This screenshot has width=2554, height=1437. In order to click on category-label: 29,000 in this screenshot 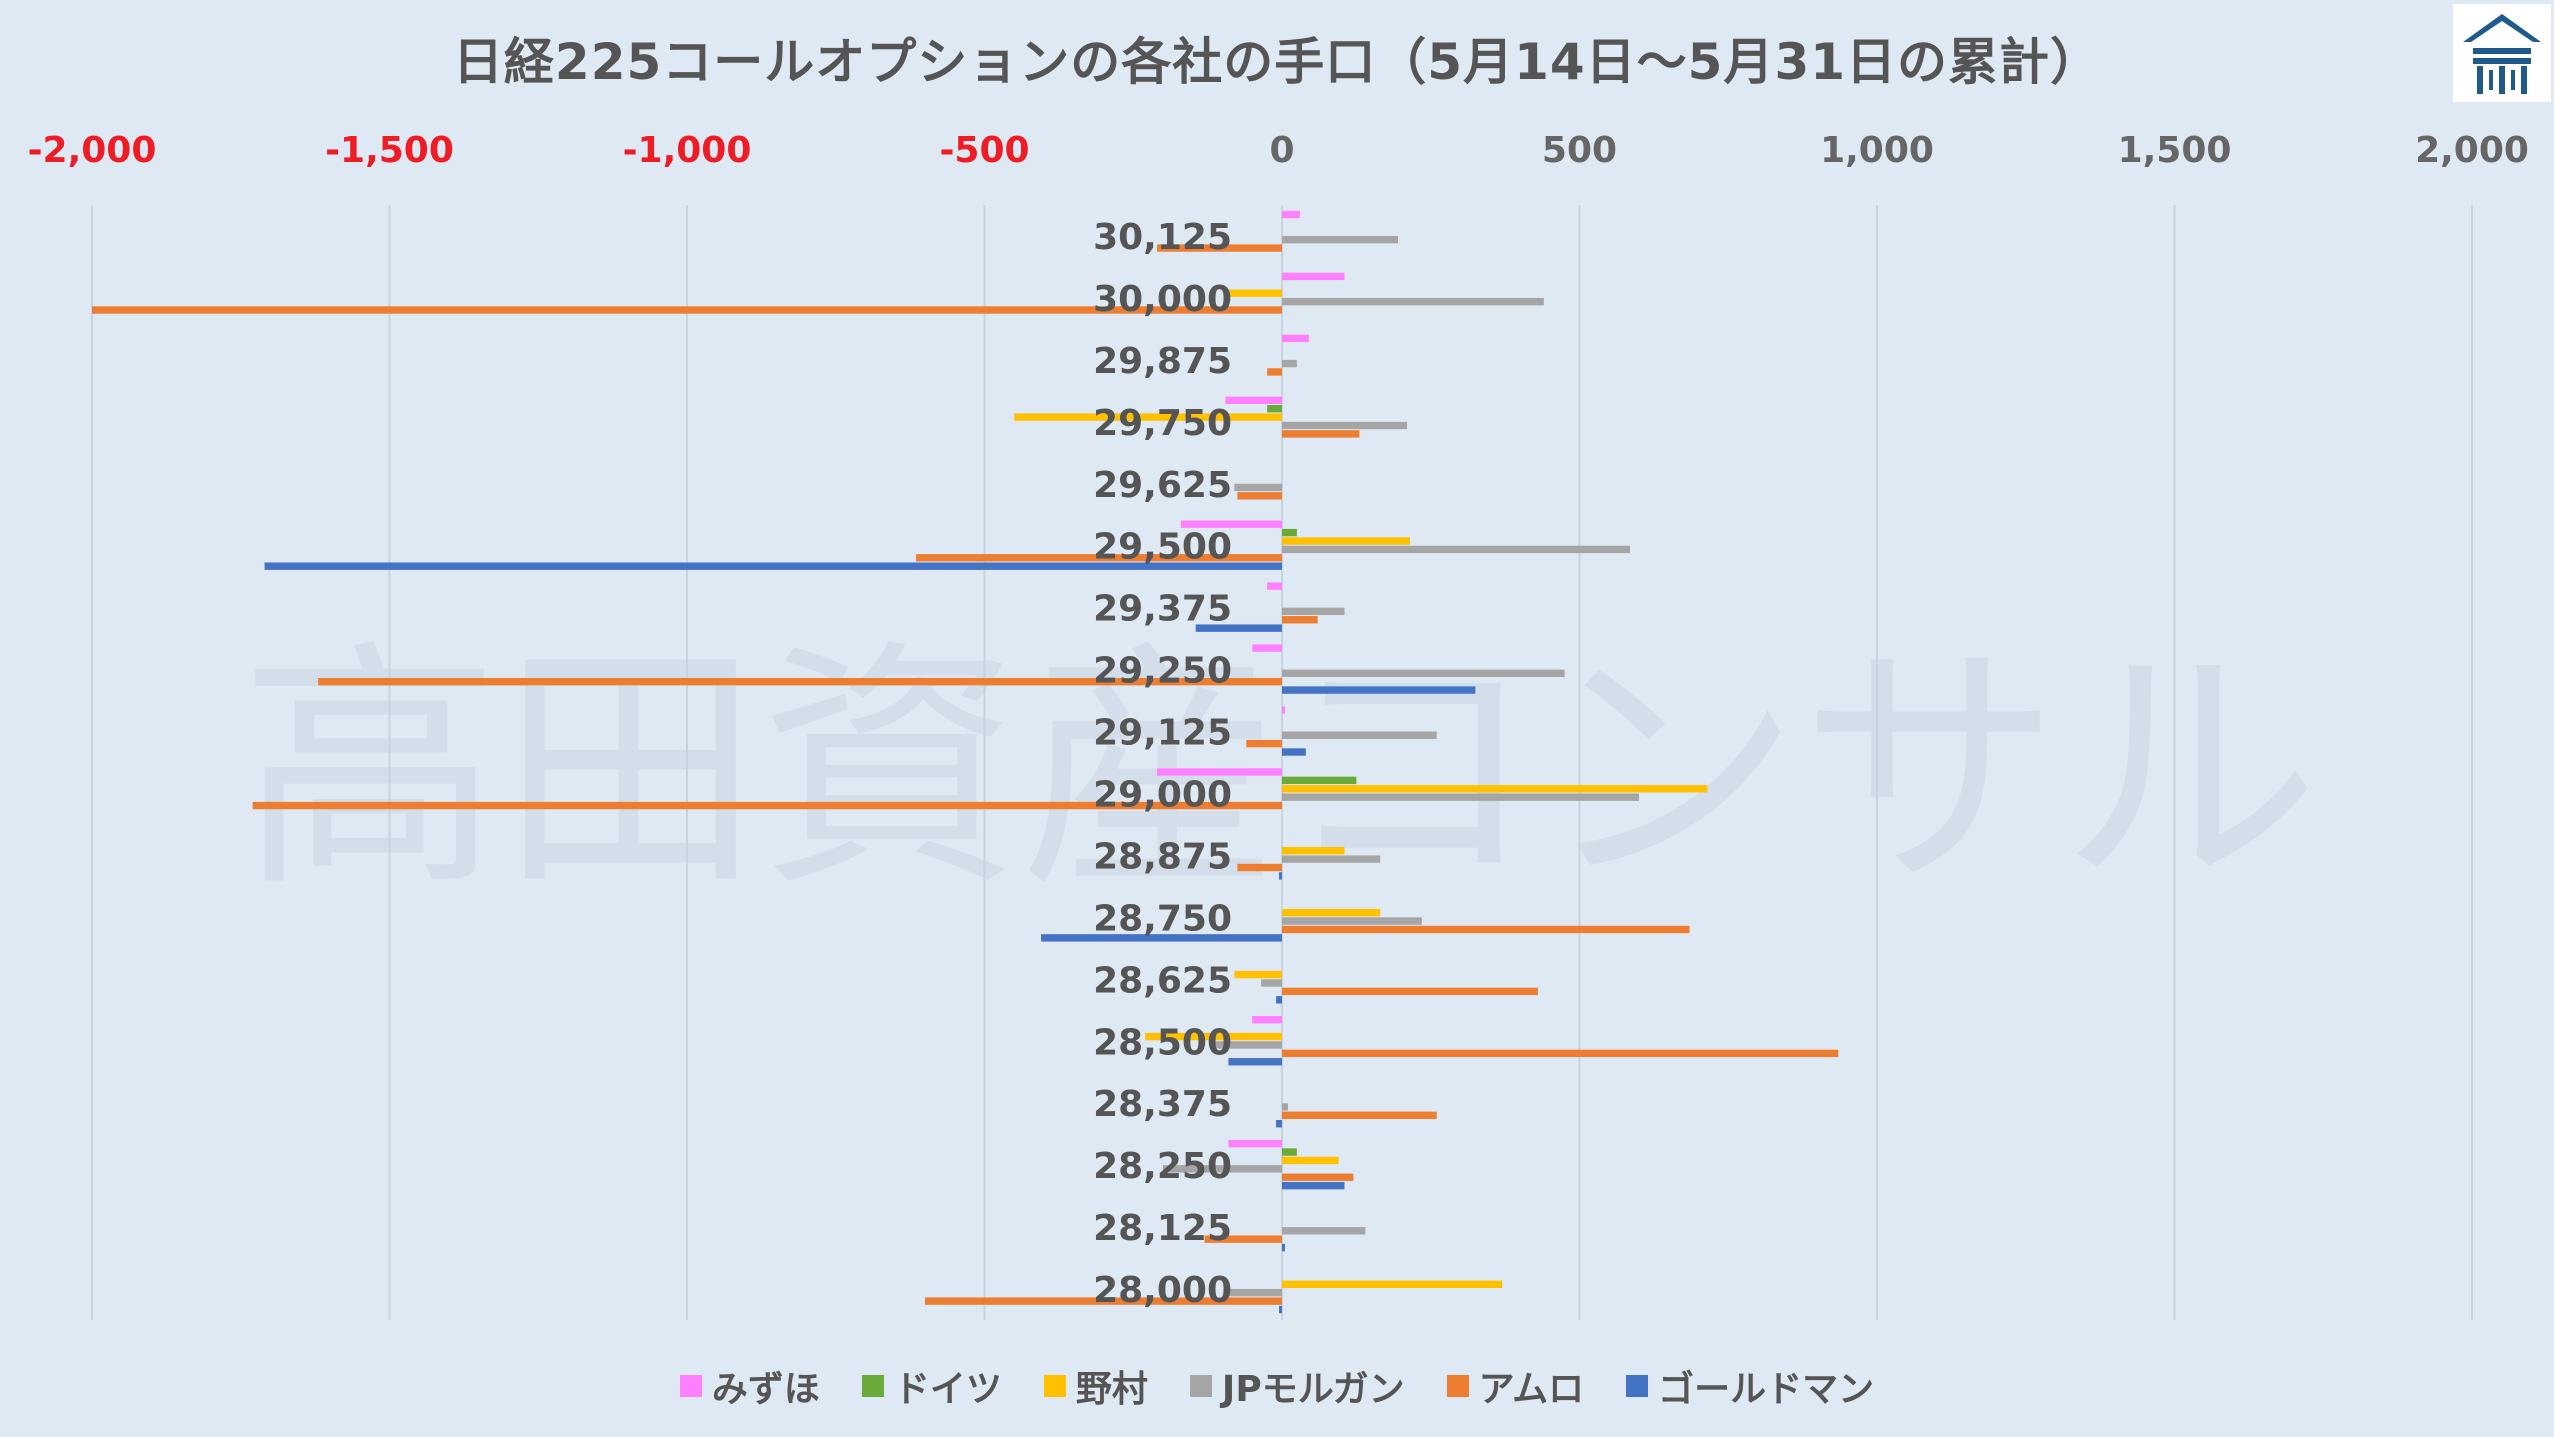, I will do `click(1162, 794)`.